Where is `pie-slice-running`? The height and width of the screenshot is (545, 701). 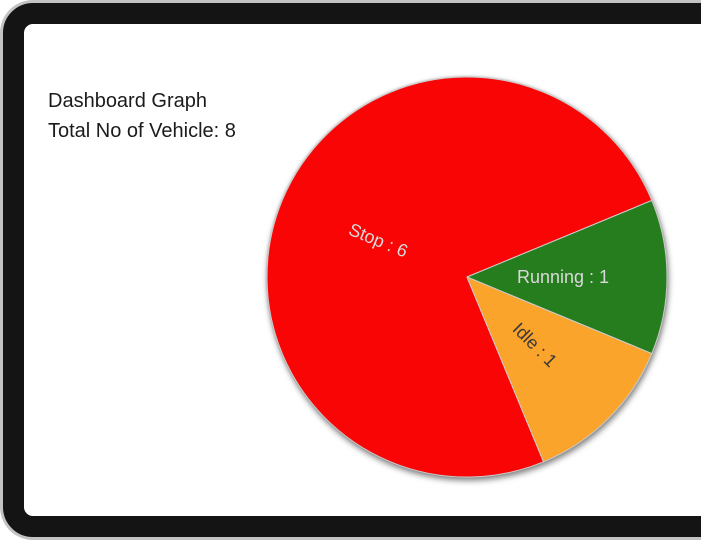
pie-slice-running is located at coordinates (567, 277).